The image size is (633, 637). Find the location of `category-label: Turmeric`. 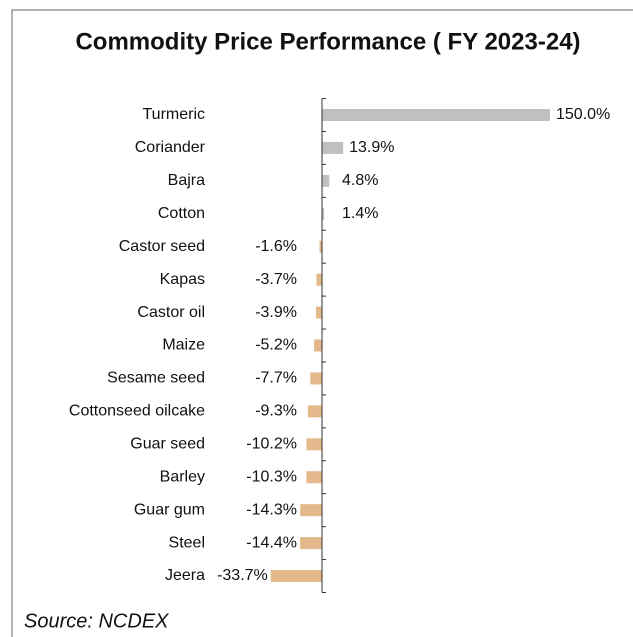

category-label: Turmeric is located at coordinates (173, 114).